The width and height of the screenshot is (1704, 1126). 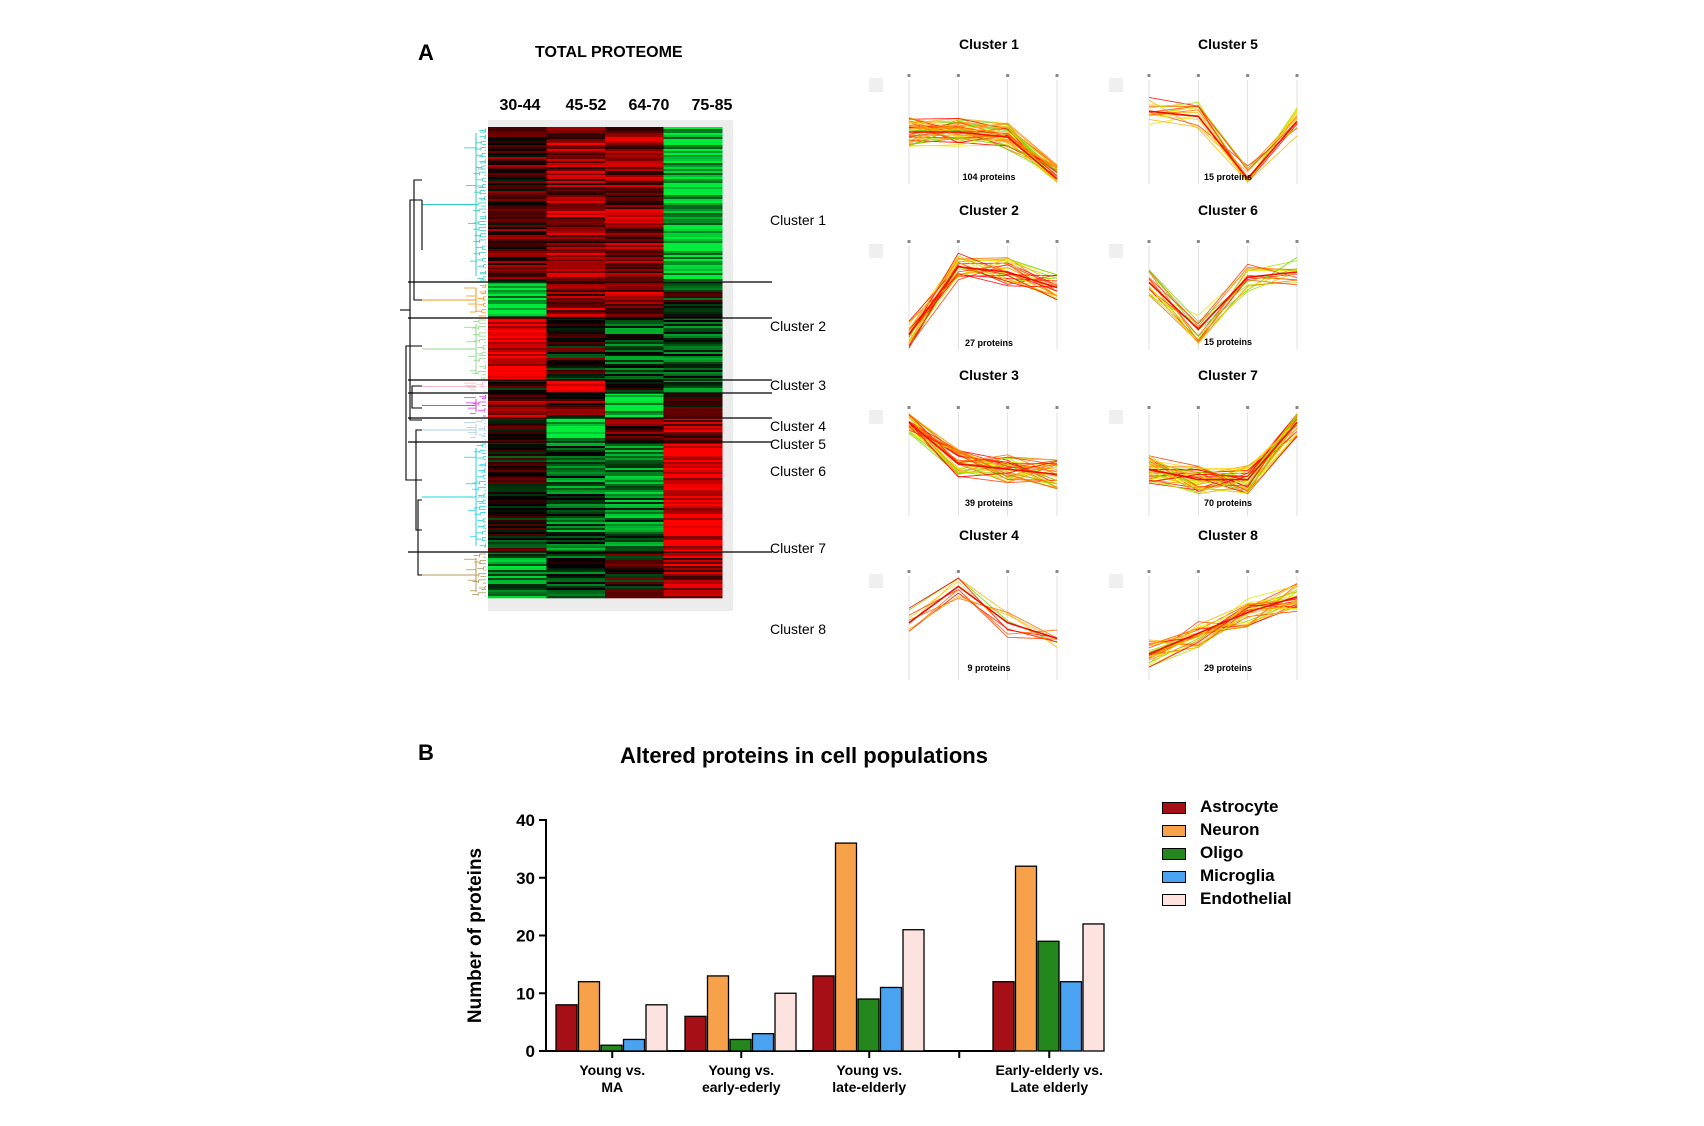 I want to click on x-tick-label: Late elderly, so click(x=1049, y=1087).